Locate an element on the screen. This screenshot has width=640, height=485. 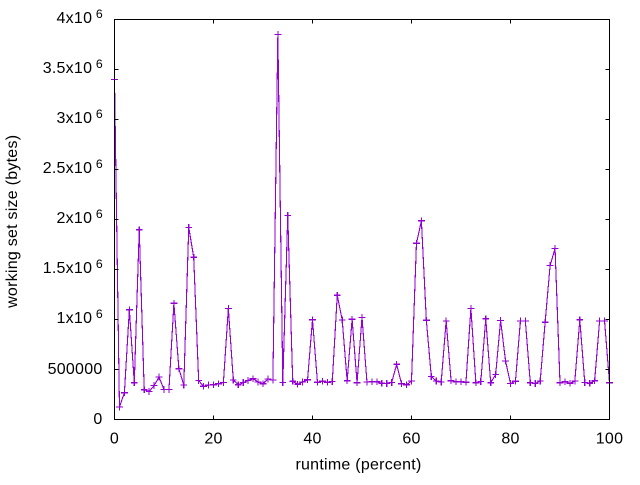
svg-text: 3.5x10 6 is located at coordinates (73, 67).